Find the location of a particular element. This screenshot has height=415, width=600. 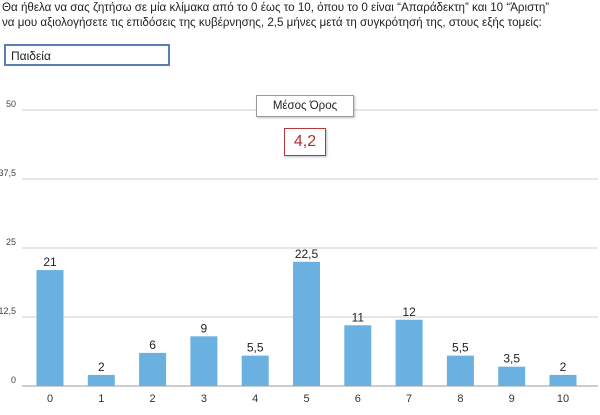

data-label: 3,5 is located at coordinates (511, 359).